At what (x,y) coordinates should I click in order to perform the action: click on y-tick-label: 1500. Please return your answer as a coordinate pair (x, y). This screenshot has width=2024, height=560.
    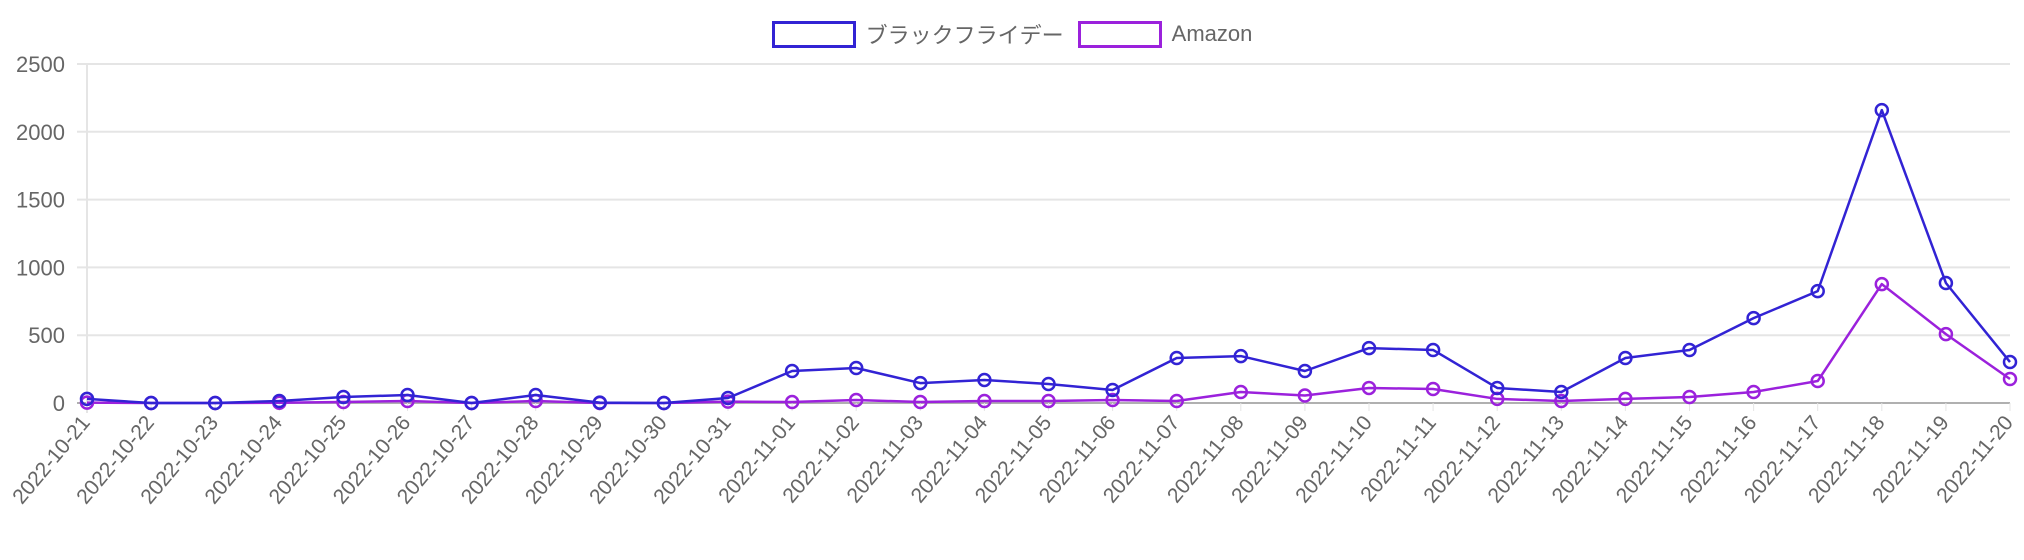
    Looking at the image, I should click on (40, 200).